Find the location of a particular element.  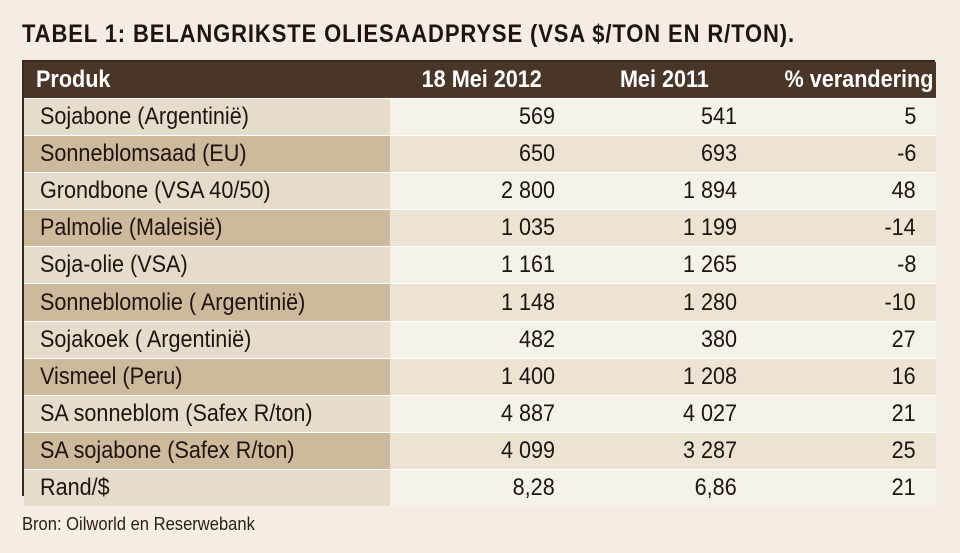

table-row: Sojabone (Argentinië) 569 541 5 is located at coordinates (480, 116).